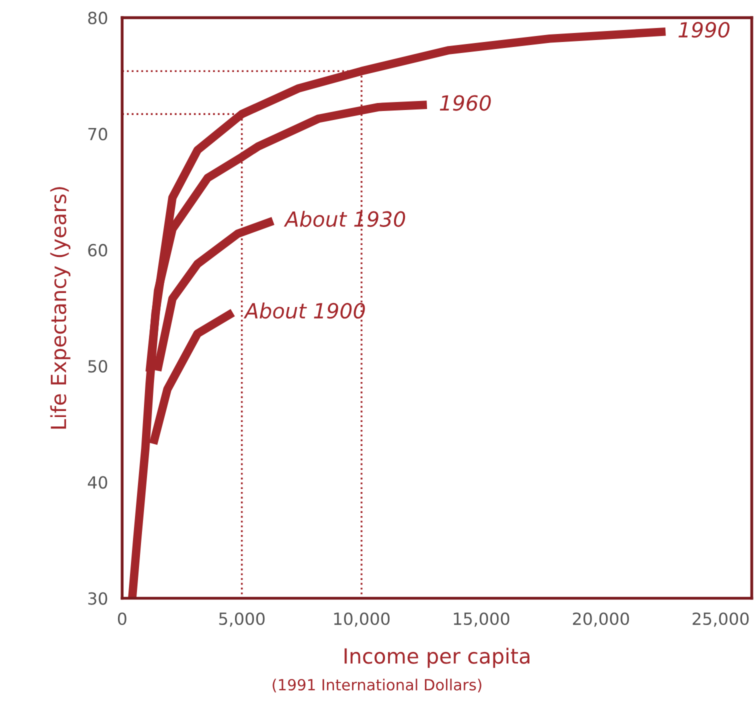  What do you see at coordinates (345, 218) in the screenshot?
I see `series-label: About 1930` at bounding box center [345, 218].